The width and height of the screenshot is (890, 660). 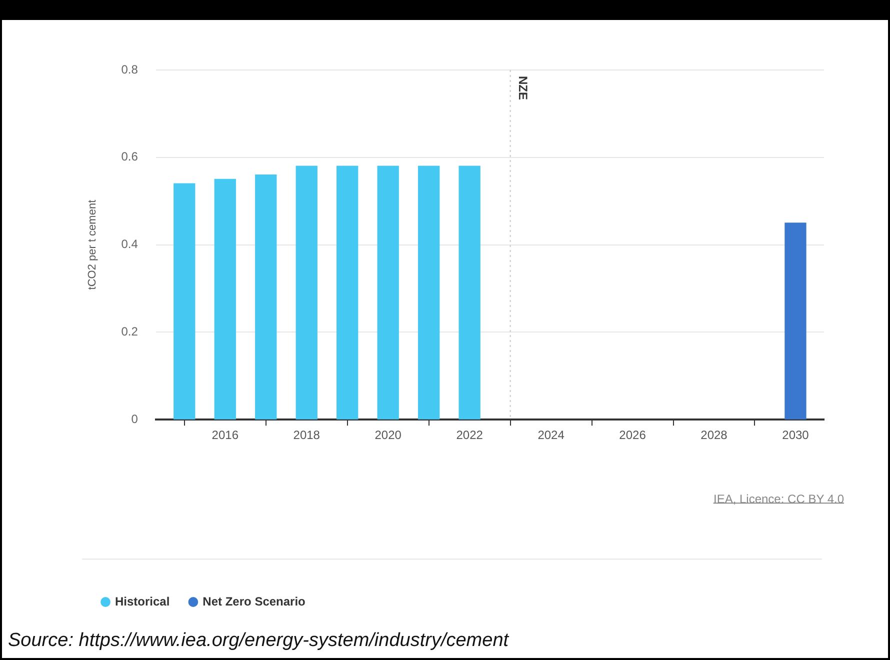 What do you see at coordinates (258, 641) in the screenshot?
I see `source-note: Source: https://www.iea.org/energy-system/industry/cement` at bounding box center [258, 641].